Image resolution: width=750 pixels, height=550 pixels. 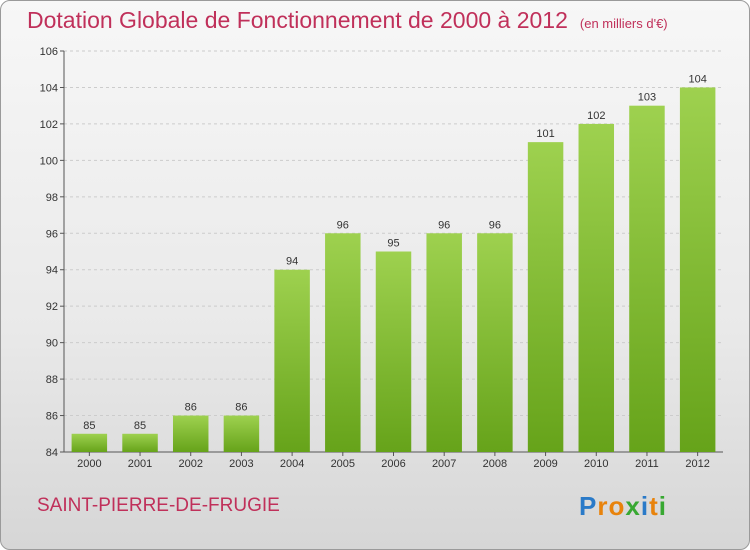 I want to click on city-name: SAINT-PIERRE-DE-FRUGIE, so click(x=158, y=505).